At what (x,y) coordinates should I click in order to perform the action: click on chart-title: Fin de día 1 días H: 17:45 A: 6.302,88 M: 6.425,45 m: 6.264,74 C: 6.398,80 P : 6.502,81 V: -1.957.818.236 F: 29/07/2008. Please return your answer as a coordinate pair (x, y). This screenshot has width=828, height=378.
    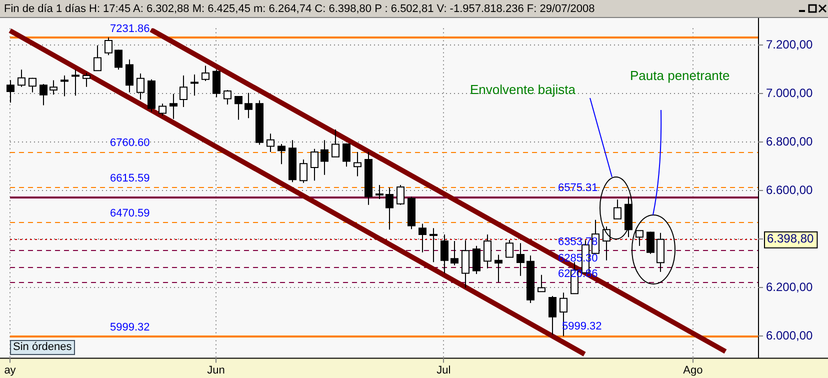
    Looking at the image, I should click on (299, 9).